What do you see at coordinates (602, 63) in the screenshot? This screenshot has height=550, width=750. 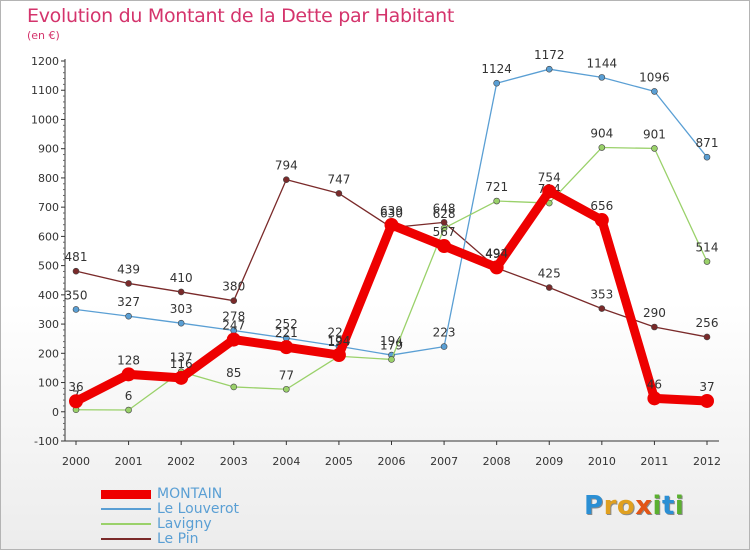 I see `data-label-le-louverot: 1144` at bounding box center [602, 63].